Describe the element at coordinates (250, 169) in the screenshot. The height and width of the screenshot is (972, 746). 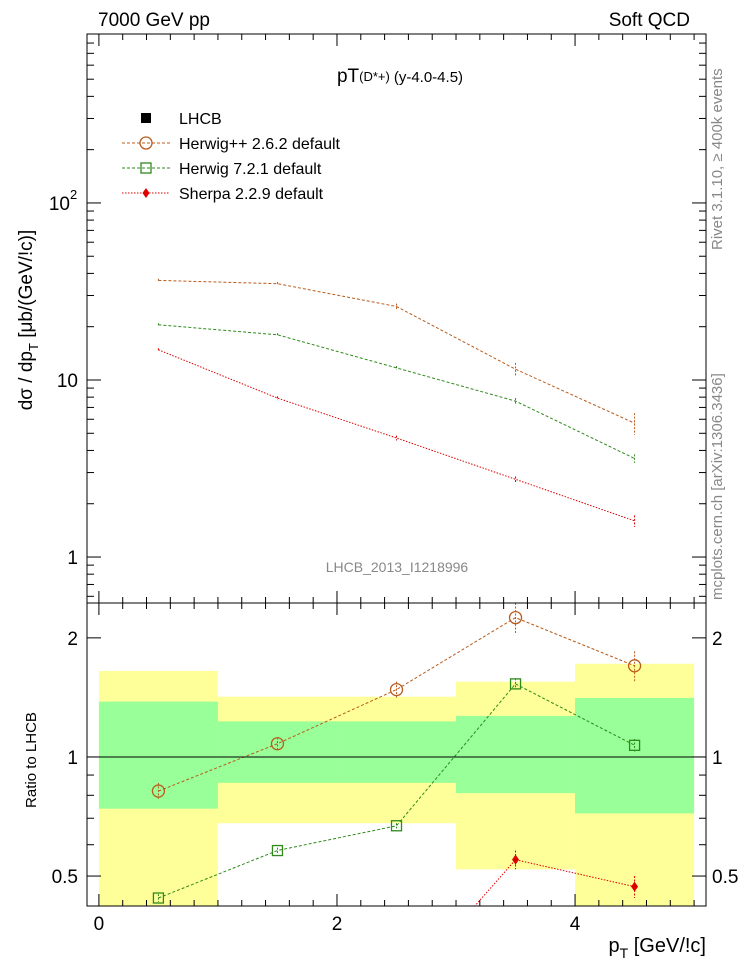
I see `legend-label: Herwig 7.2.1 default` at that location.